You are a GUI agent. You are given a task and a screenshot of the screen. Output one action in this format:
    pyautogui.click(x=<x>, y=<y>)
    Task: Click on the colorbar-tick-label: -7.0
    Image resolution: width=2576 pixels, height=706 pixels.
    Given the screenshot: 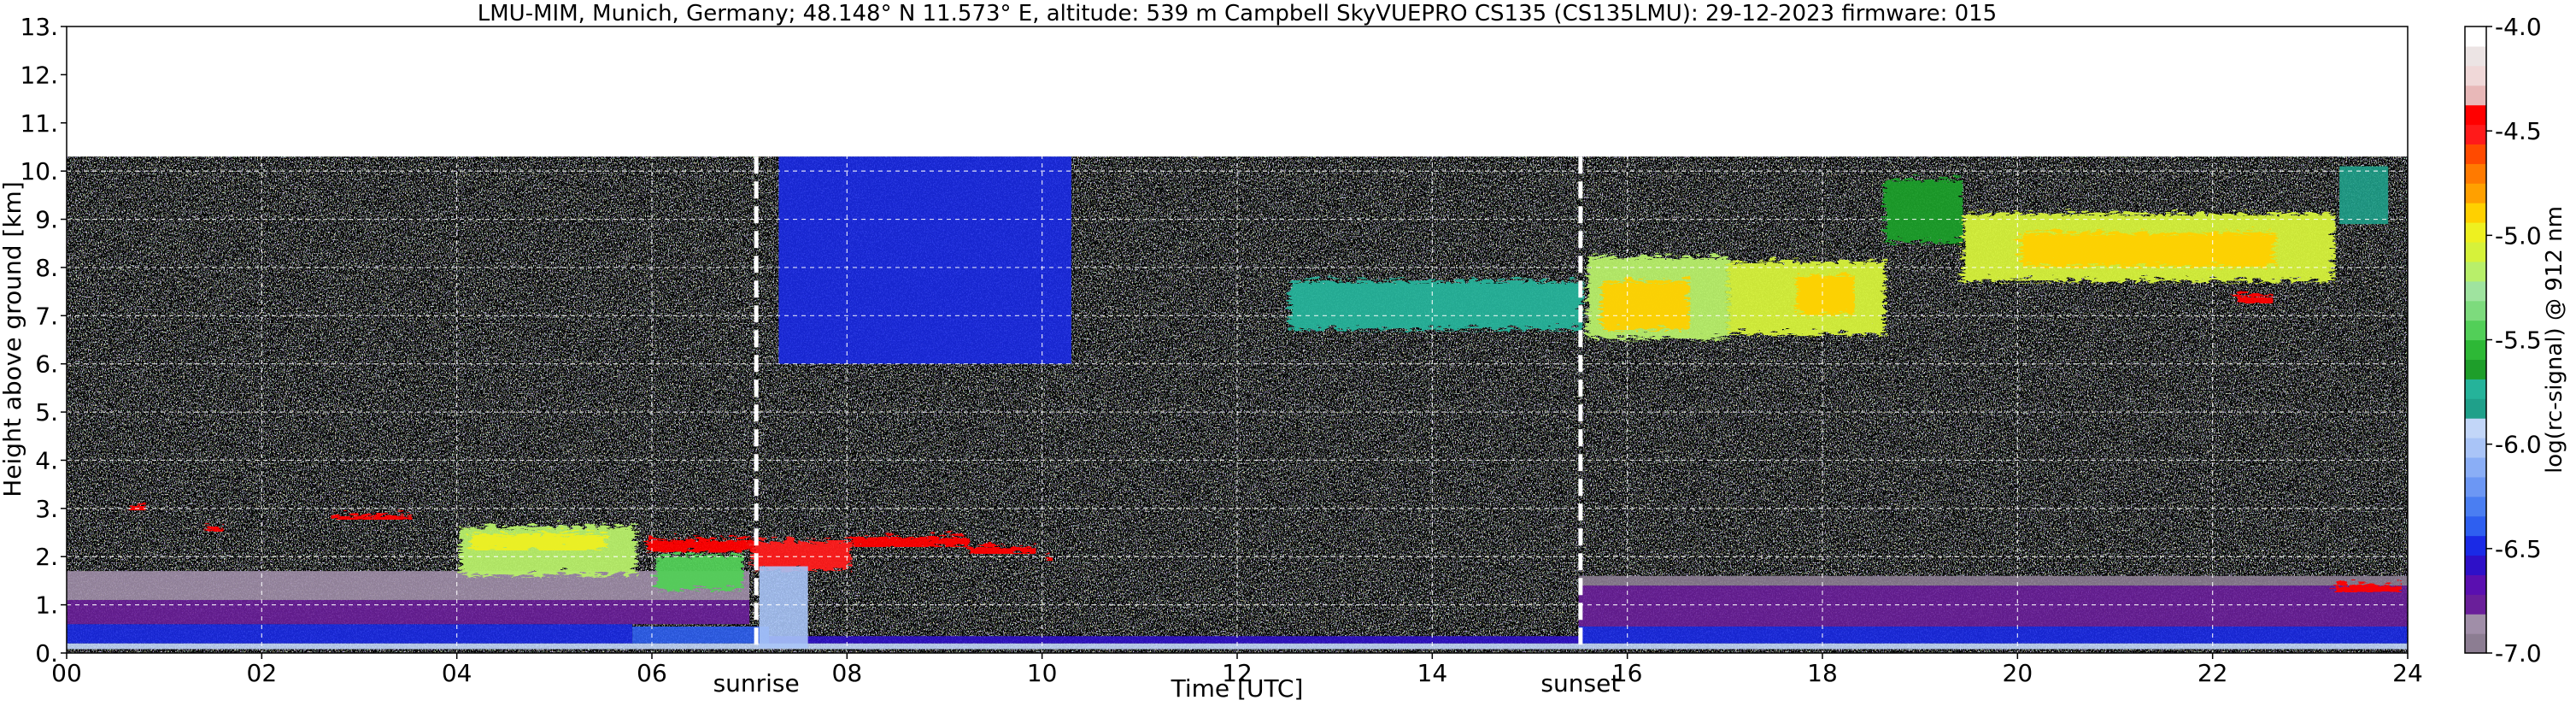 What is the action you would take?
    pyautogui.click(x=2518, y=653)
    